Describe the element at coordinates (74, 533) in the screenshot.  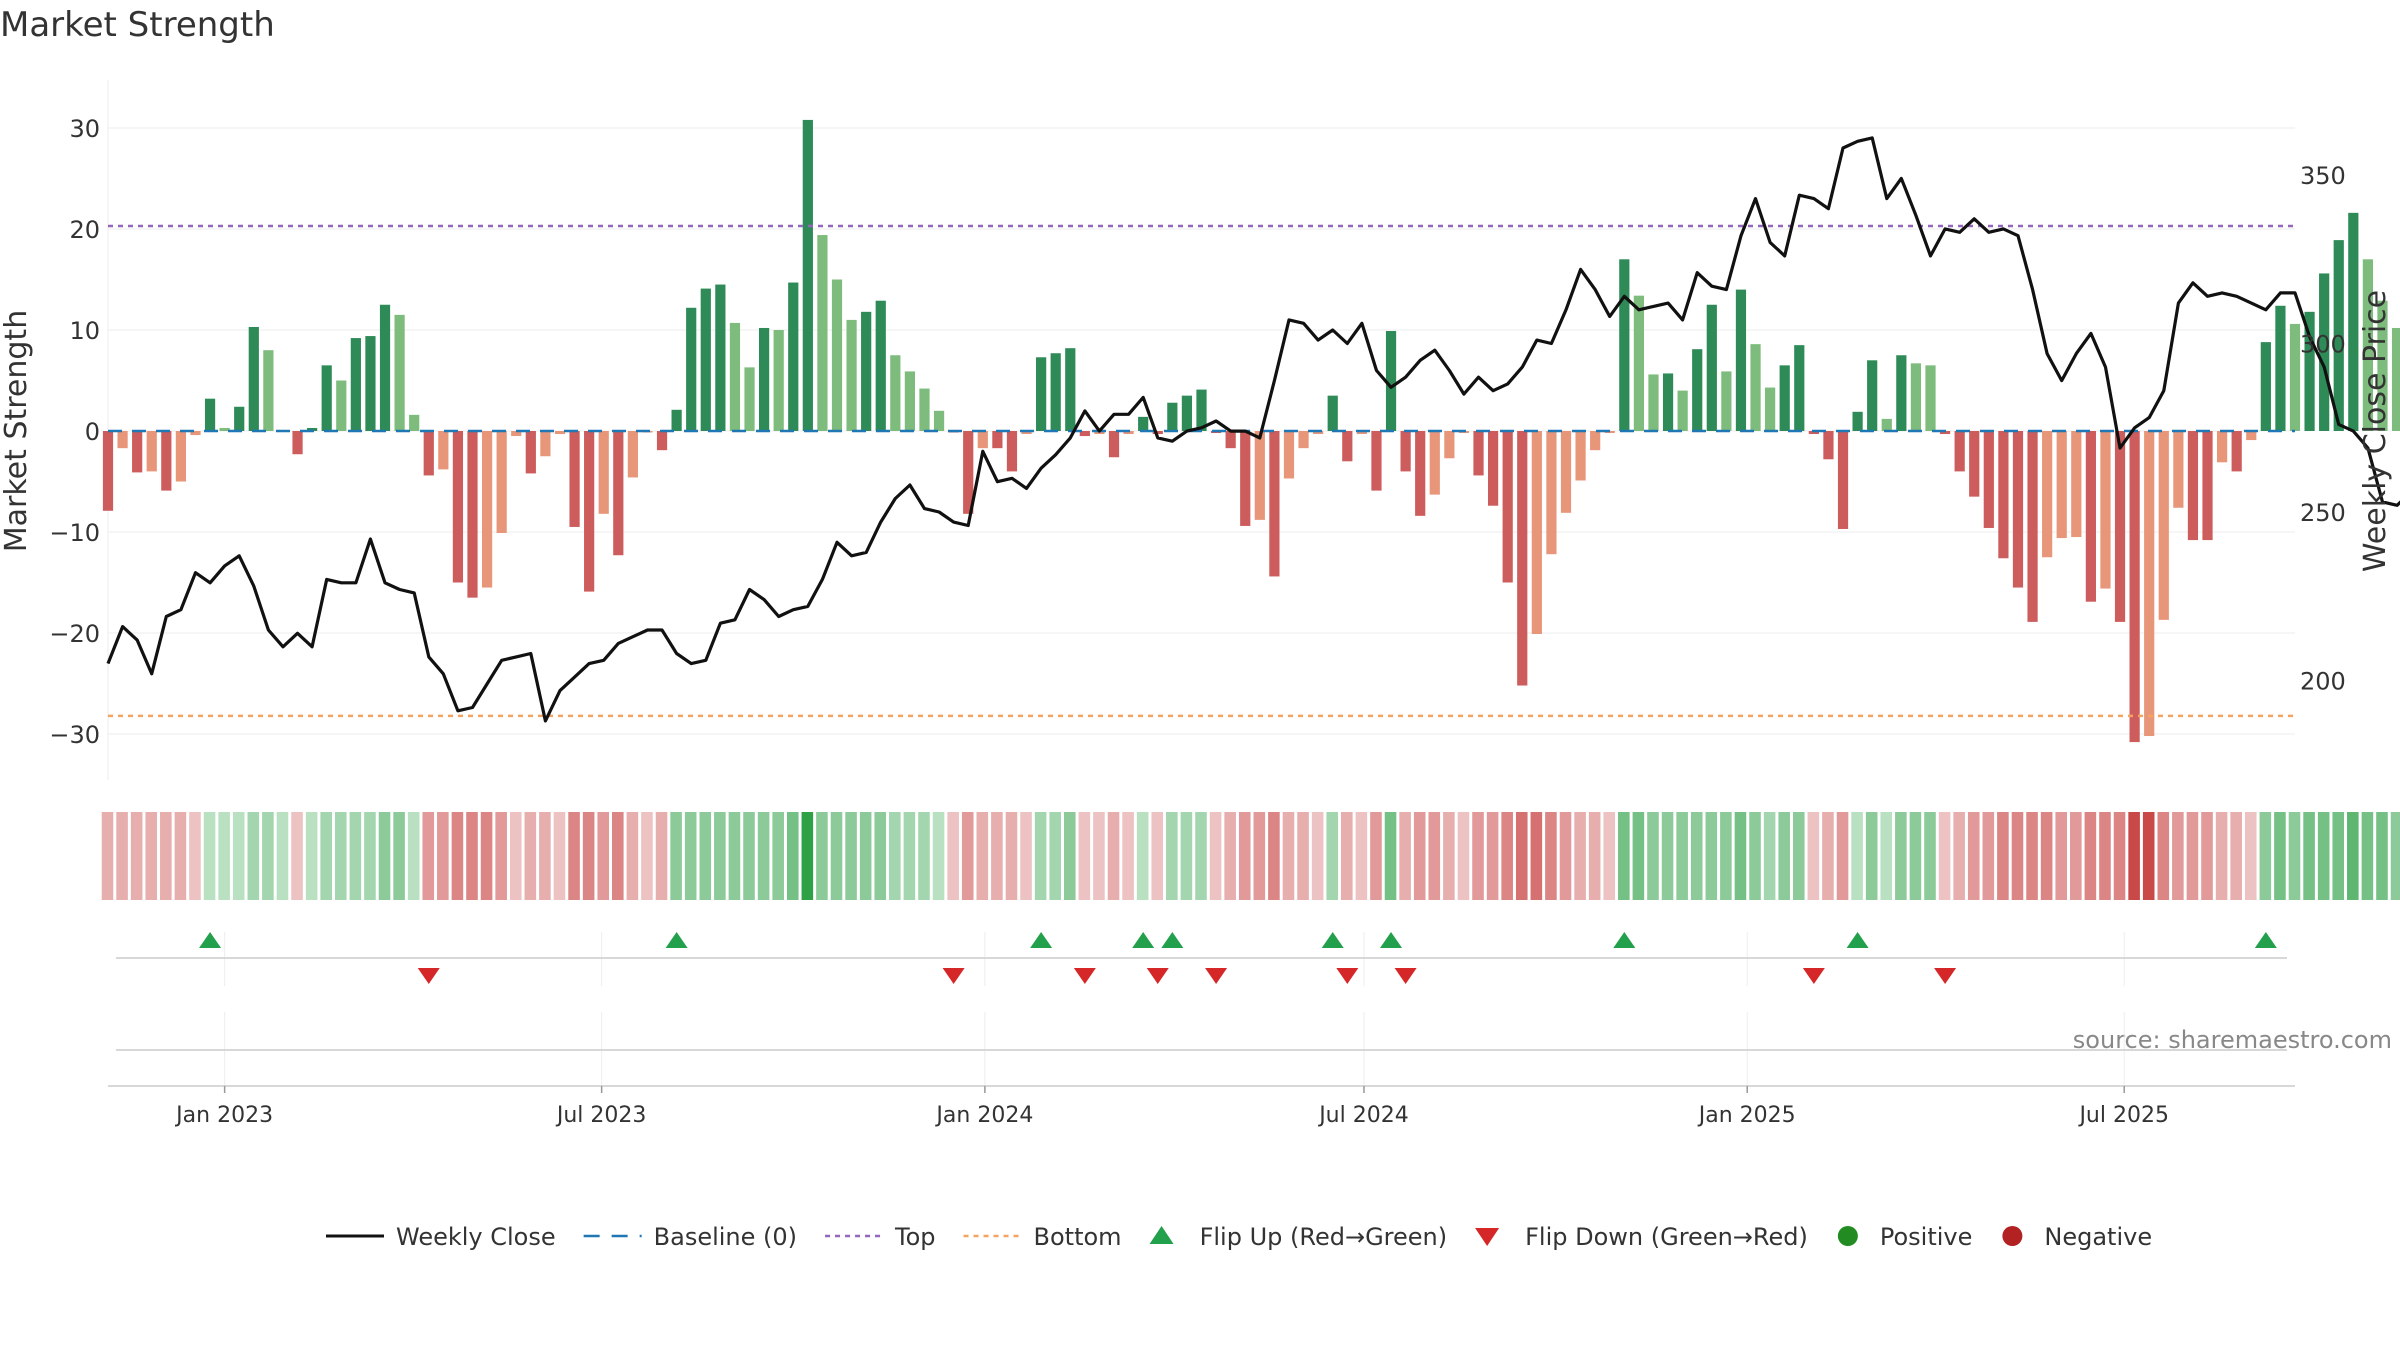
I see `y-tick-label: −10` at that location.